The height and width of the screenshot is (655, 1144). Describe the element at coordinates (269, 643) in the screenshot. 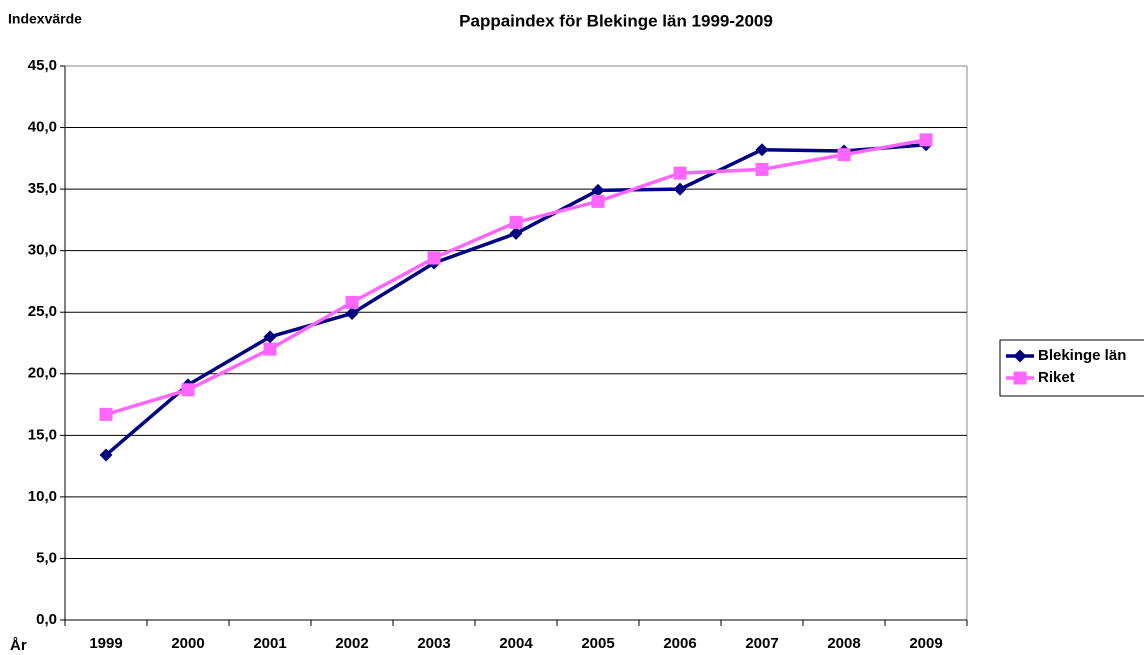

I see `x-tick-label: 2001` at that location.